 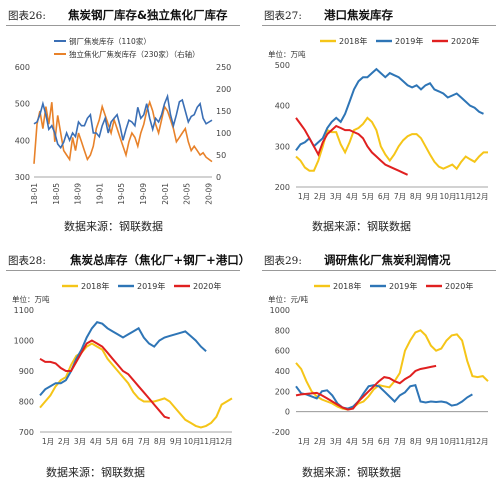 What do you see at coordinates (24, 341) in the screenshot?
I see `y-tick-label: 1000` at bounding box center [24, 341].